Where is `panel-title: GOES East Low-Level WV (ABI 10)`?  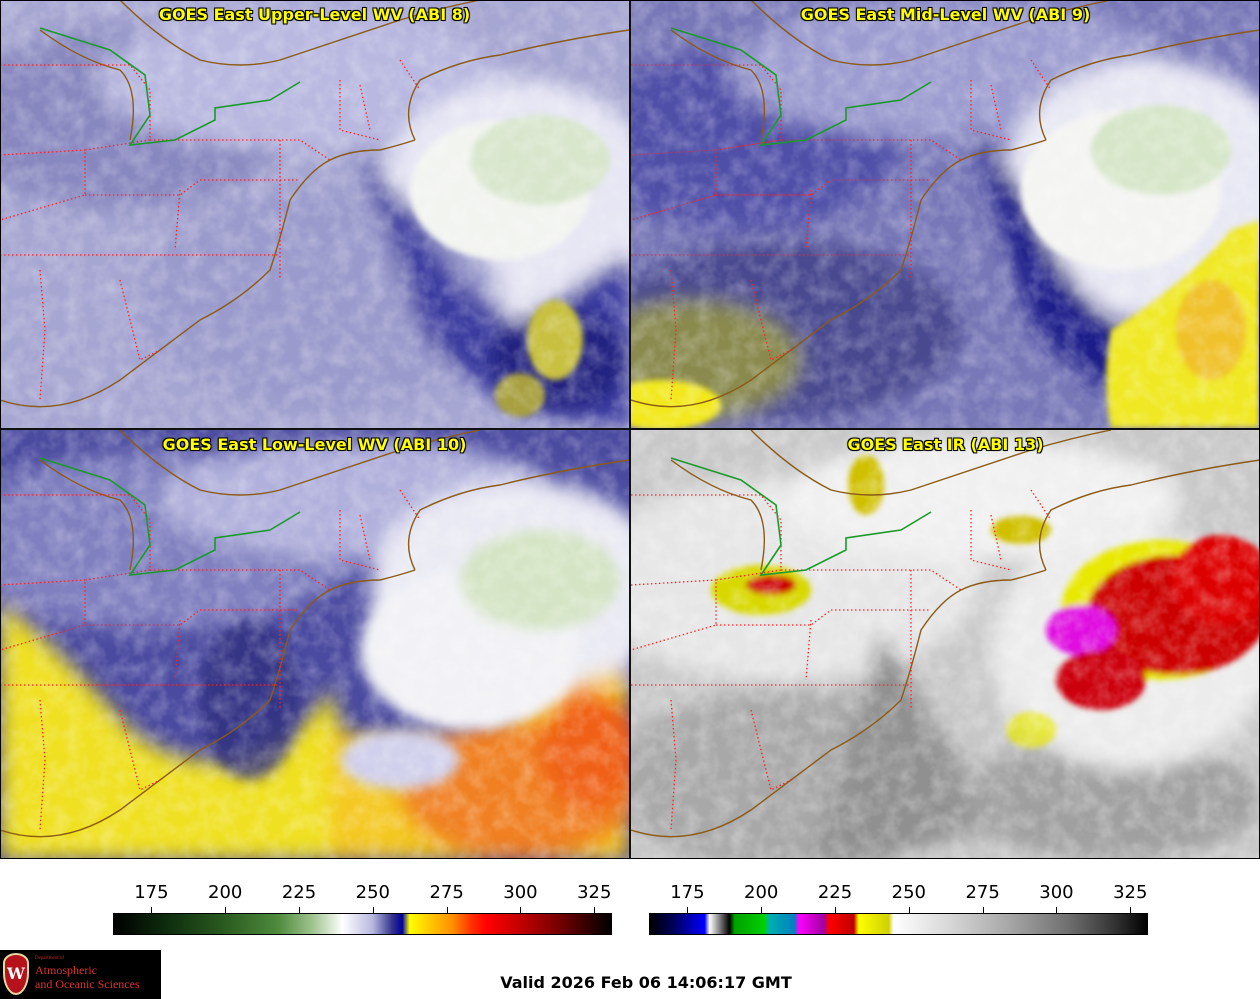 panel-title: GOES East Low-Level WV (ABI 10) is located at coordinates (314, 444).